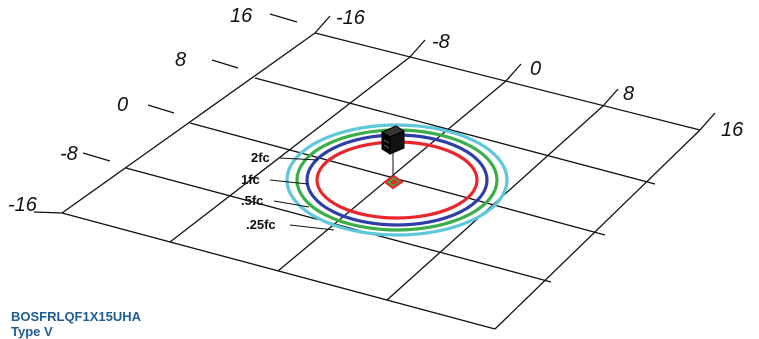 The image size is (759, 339). Describe the element at coordinates (302, 194) in the screenshot. I see `contour-leaders` at that location.